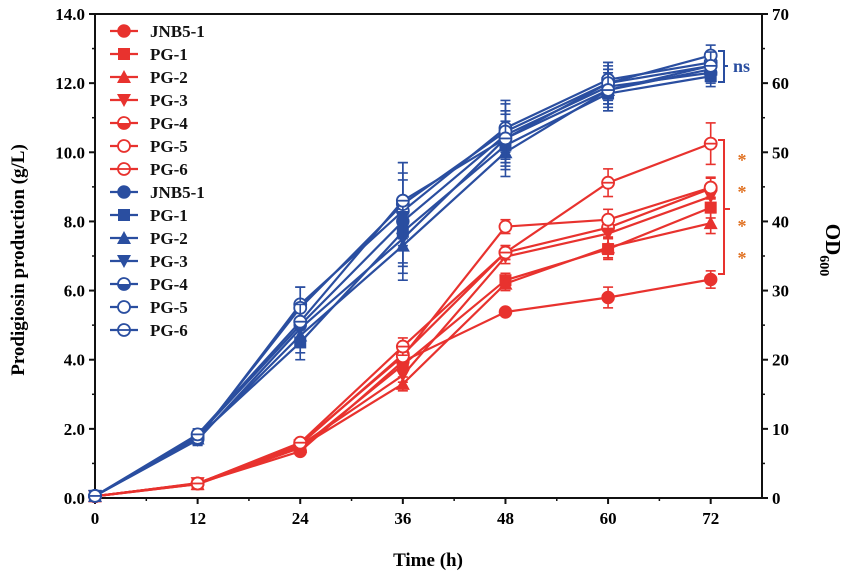 The width and height of the screenshot is (851, 576). I want to click on y-left-tick-label: 4.0, so click(74, 360).